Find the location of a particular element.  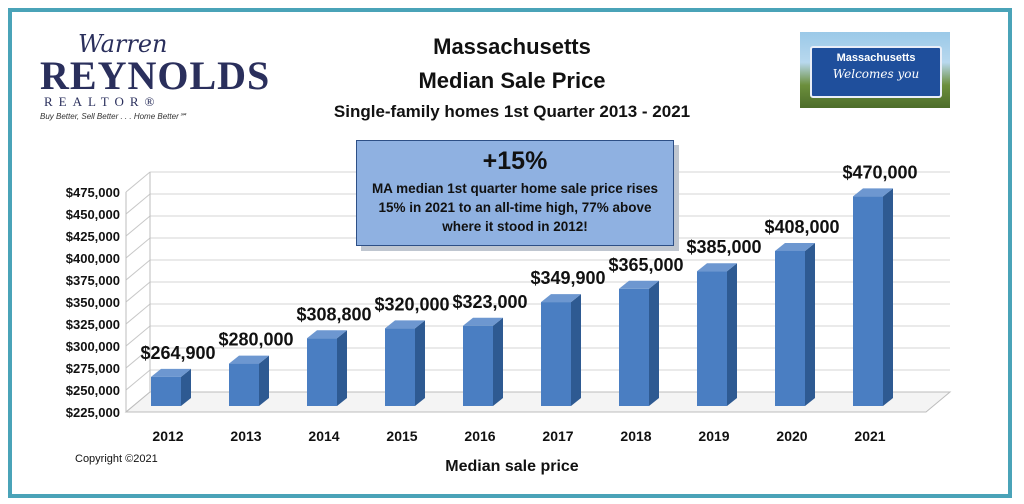

chart-title: Massachusetts is located at coordinates (512, 46).